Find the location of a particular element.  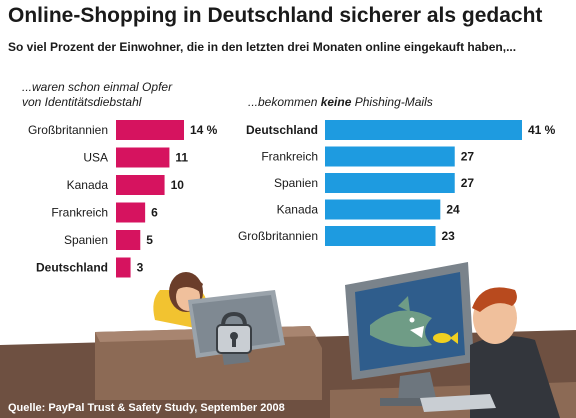

left-bar-usa is located at coordinates (143, 157).